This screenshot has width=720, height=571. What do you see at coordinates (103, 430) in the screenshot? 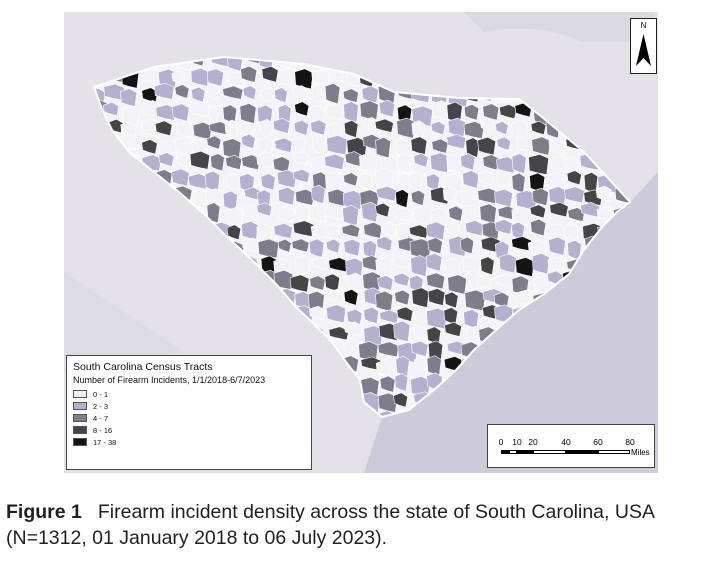
I see `legend-label: 8 - 16` at bounding box center [103, 430].